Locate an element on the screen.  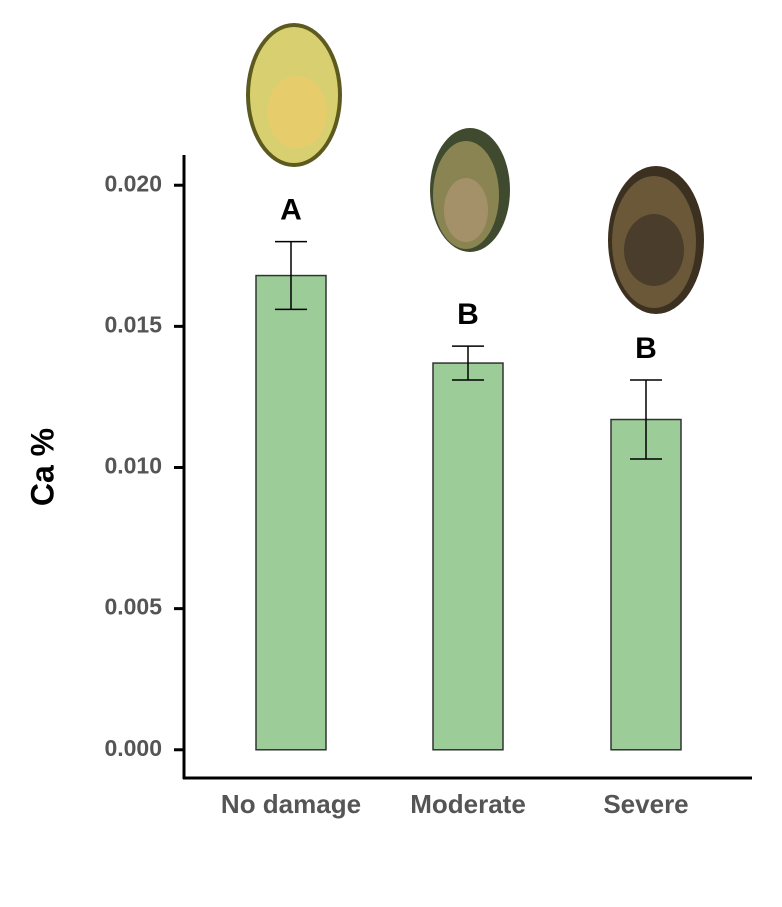
y-tick-label: 0.015 is located at coordinates (133, 324).